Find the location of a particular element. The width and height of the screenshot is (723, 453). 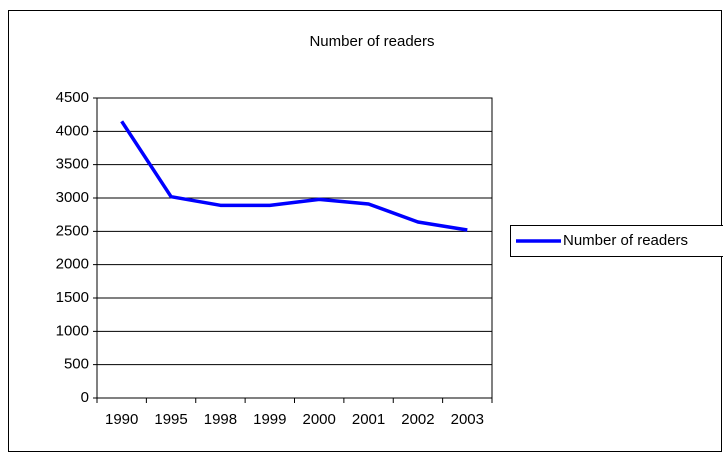

y-tick-label: 1500 is located at coordinates (72, 297).